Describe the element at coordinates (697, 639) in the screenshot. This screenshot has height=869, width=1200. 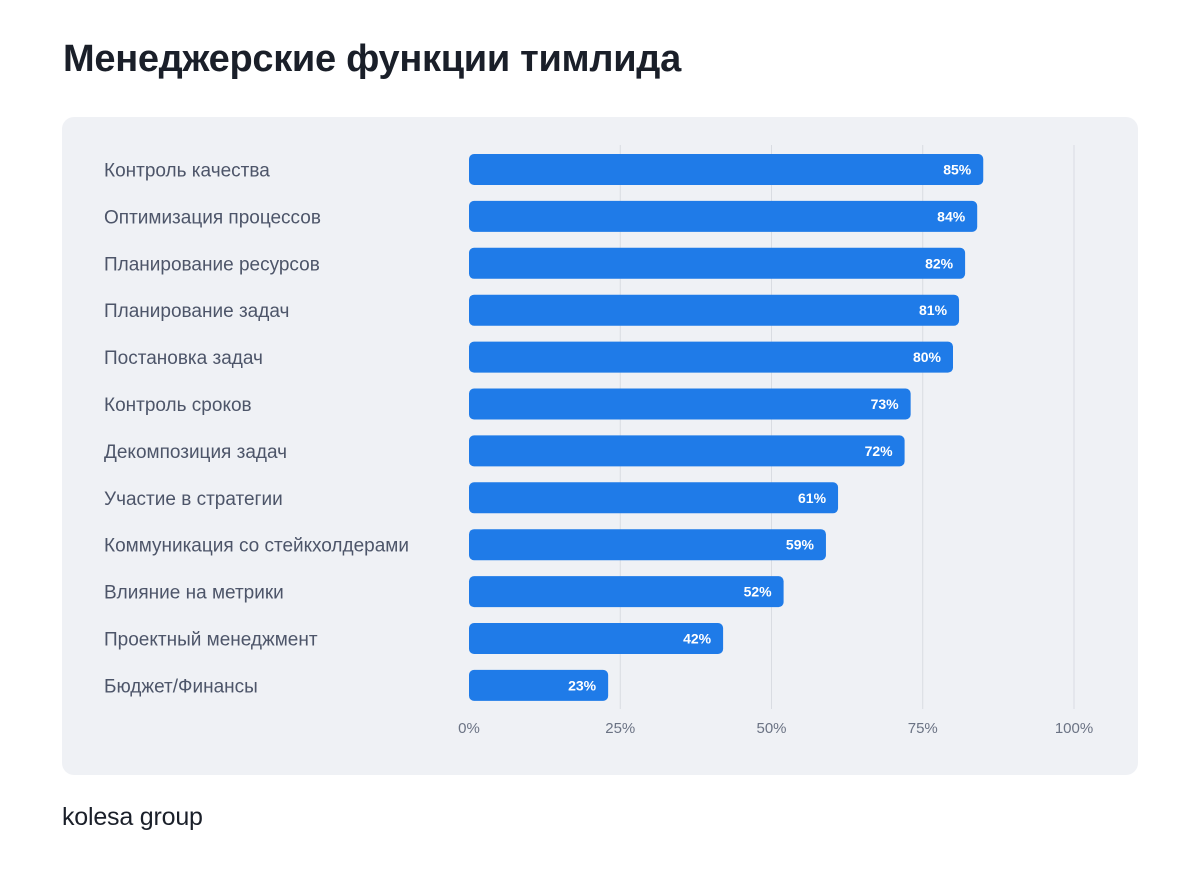
I see `value-label: 42%` at that location.